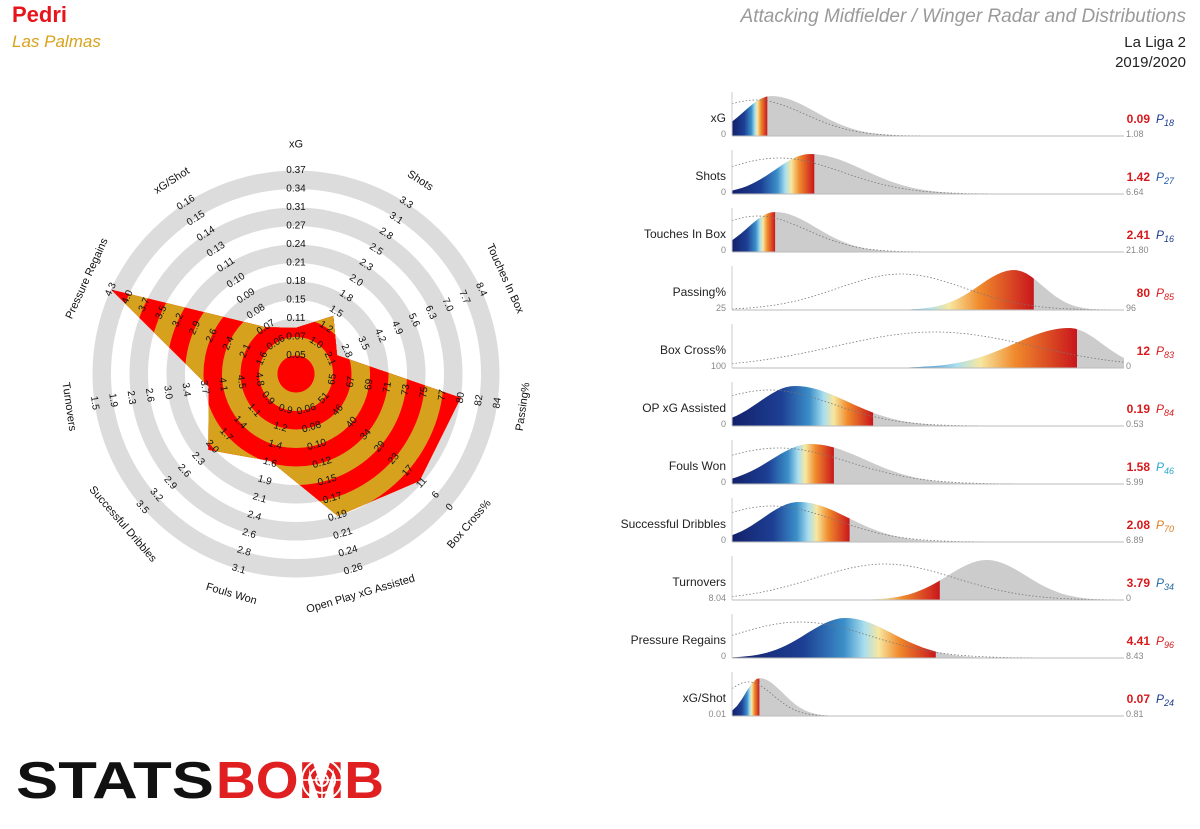 This screenshot has width=1200, height=829. I want to click on radar-tick-label: 1.2, so click(280, 427).